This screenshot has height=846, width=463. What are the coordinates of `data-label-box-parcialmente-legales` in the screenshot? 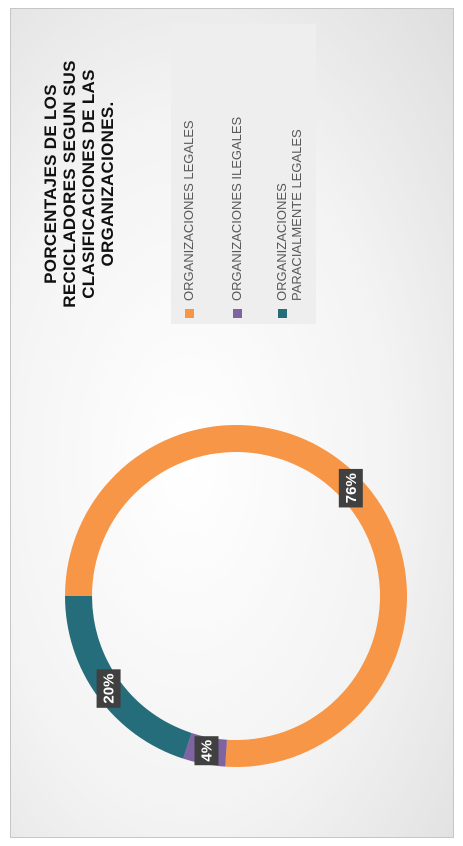 It's located at (108, 688).